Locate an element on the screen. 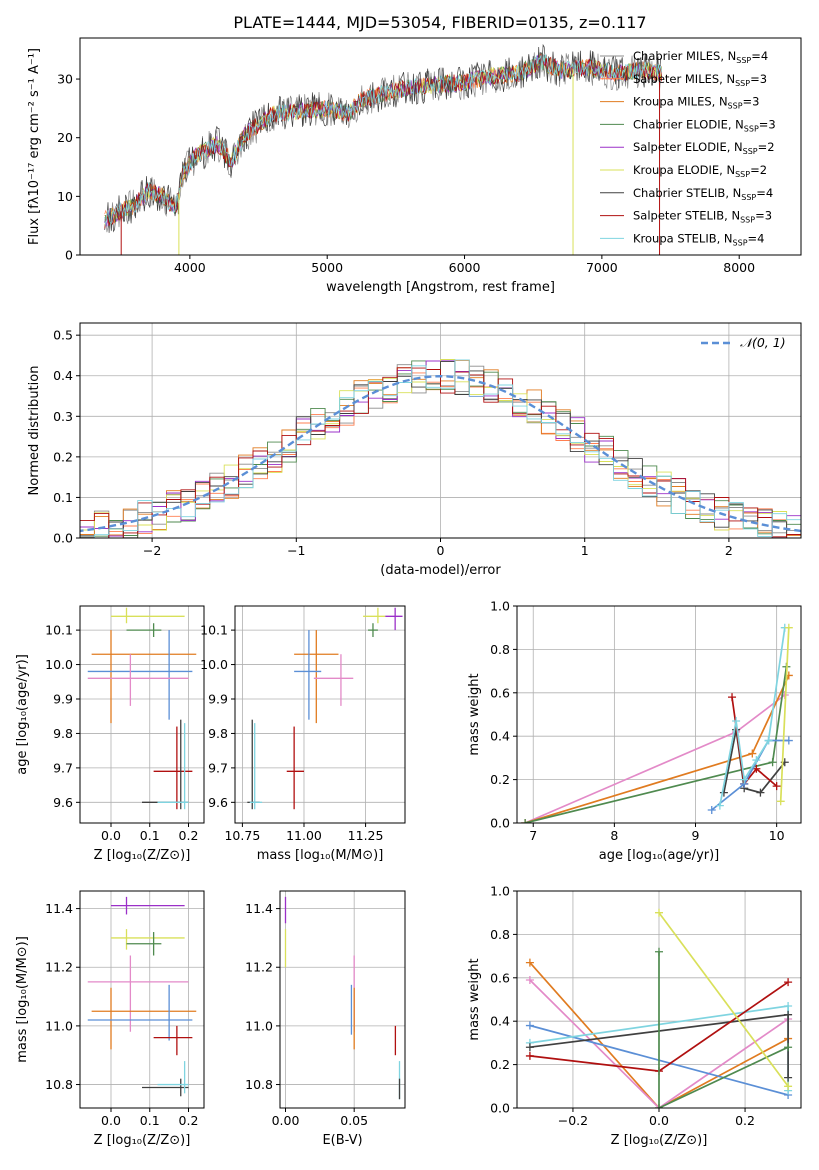 The image size is (819, 1170). x-tick-label: 8000 is located at coordinates (739, 267).